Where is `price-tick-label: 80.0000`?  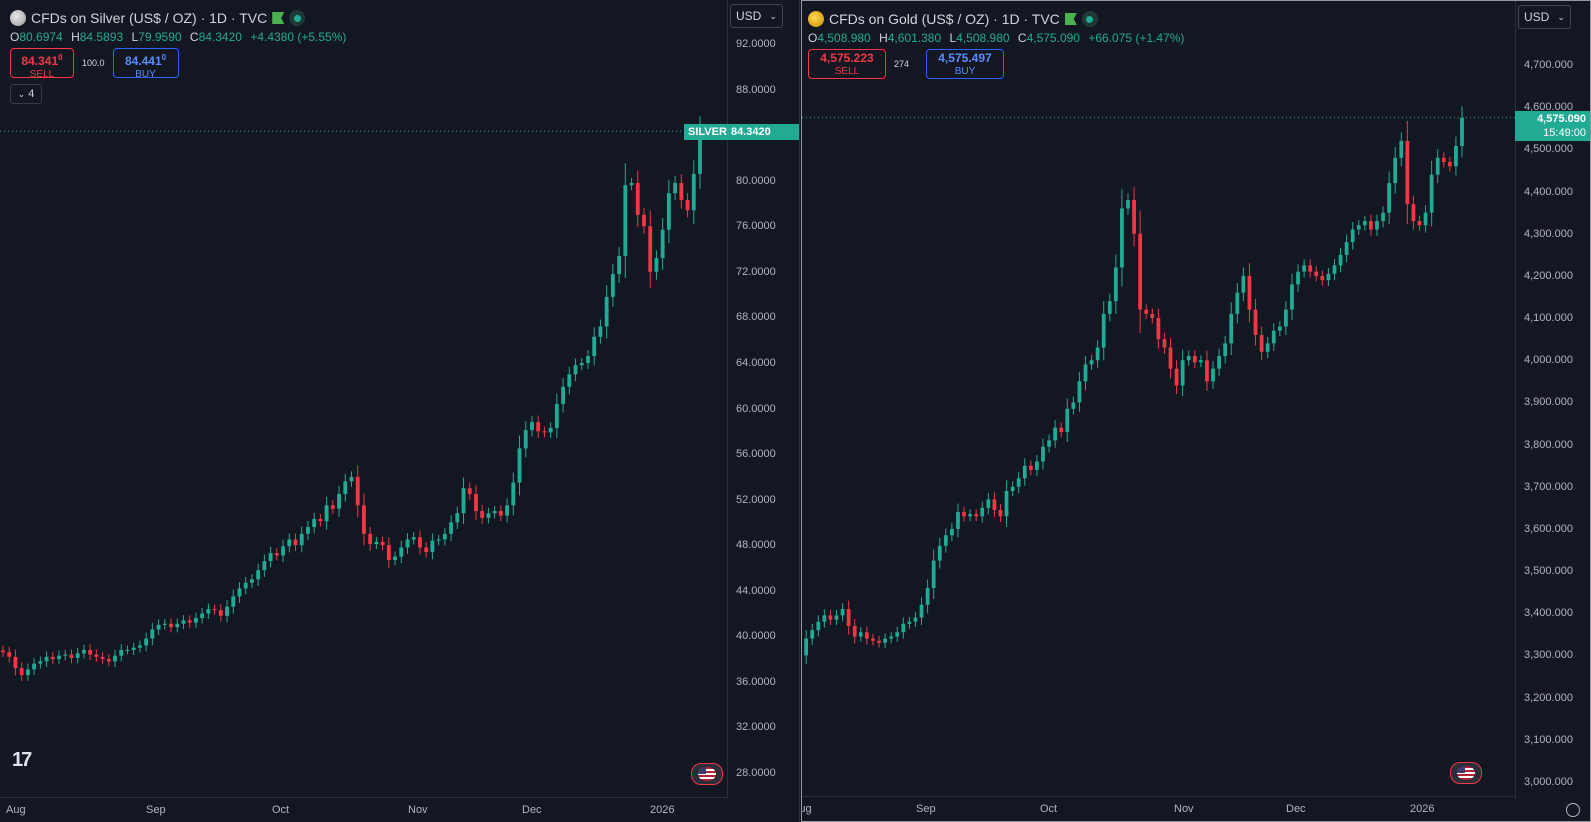
price-tick-label: 80.0000 is located at coordinates (756, 180).